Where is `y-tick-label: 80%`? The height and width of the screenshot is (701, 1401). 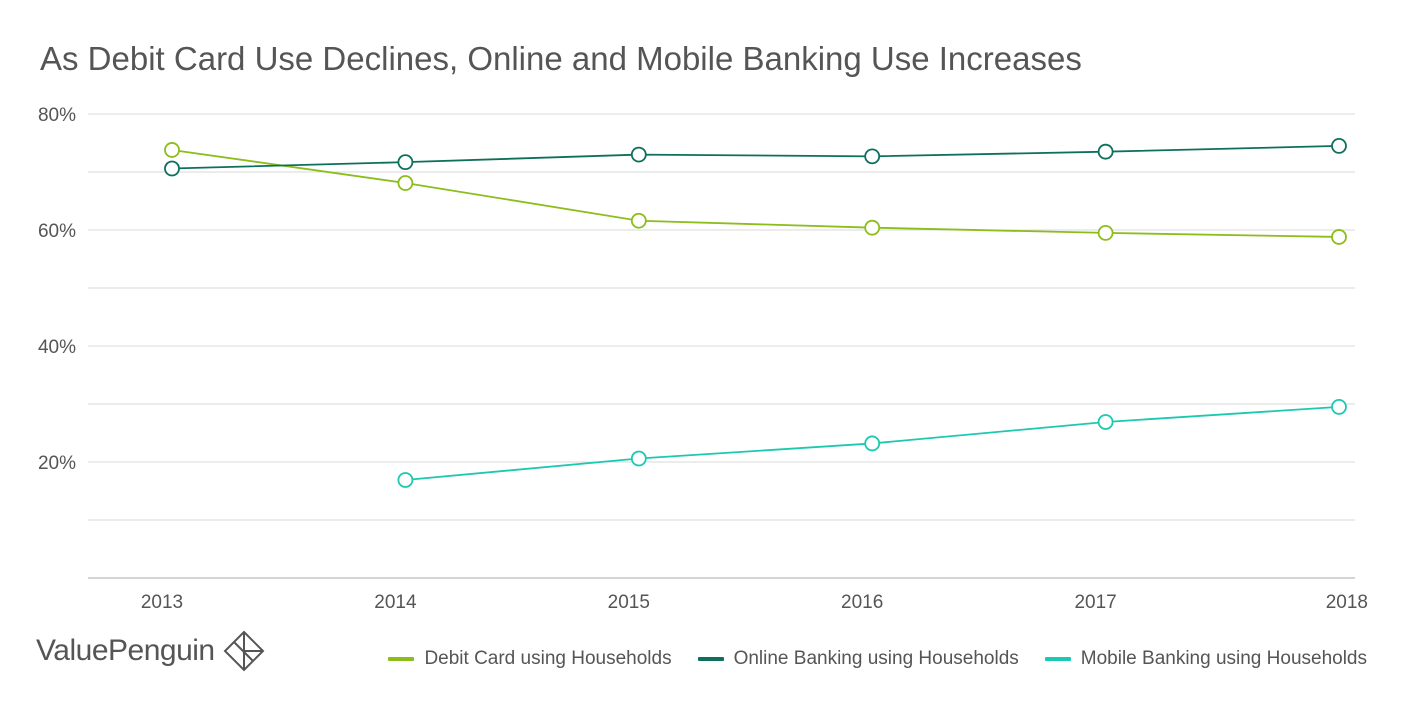
y-tick-label: 80% is located at coordinates (57, 115).